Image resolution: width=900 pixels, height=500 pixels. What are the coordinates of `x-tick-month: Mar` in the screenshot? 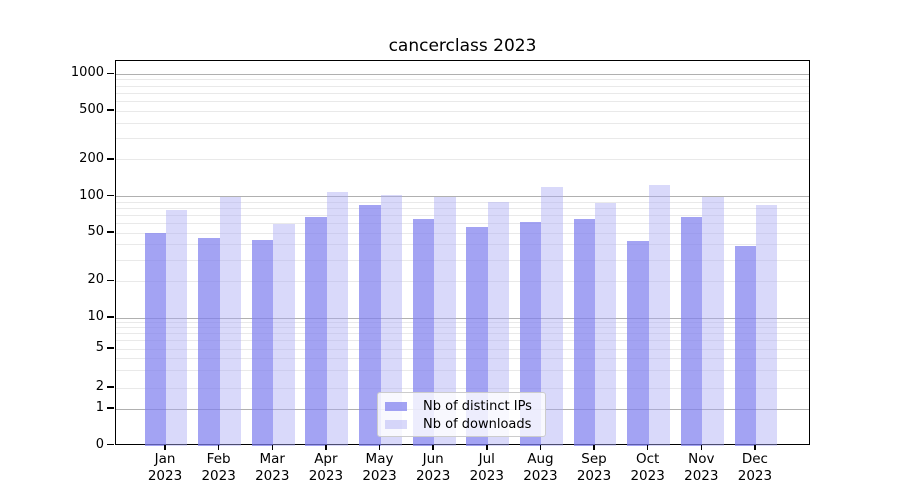 It's located at (272, 459).